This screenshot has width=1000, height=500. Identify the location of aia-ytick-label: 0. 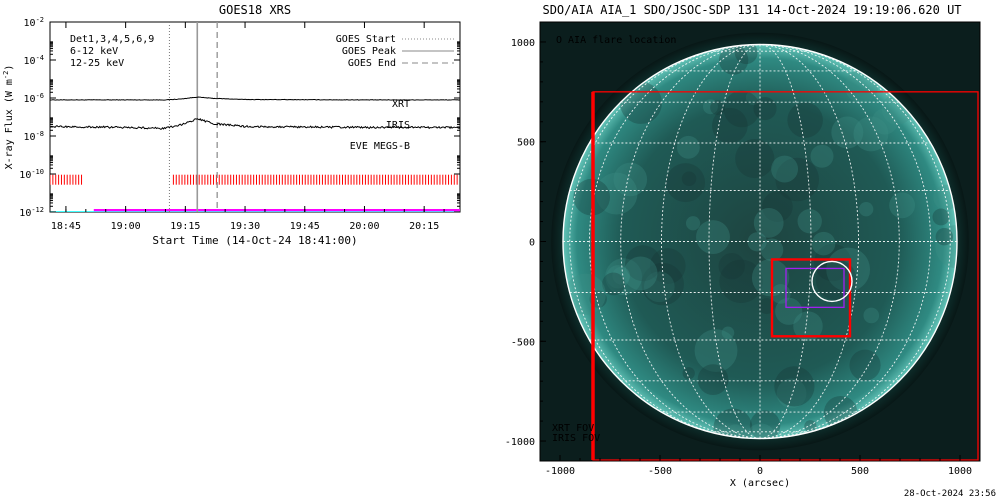
(532, 243).